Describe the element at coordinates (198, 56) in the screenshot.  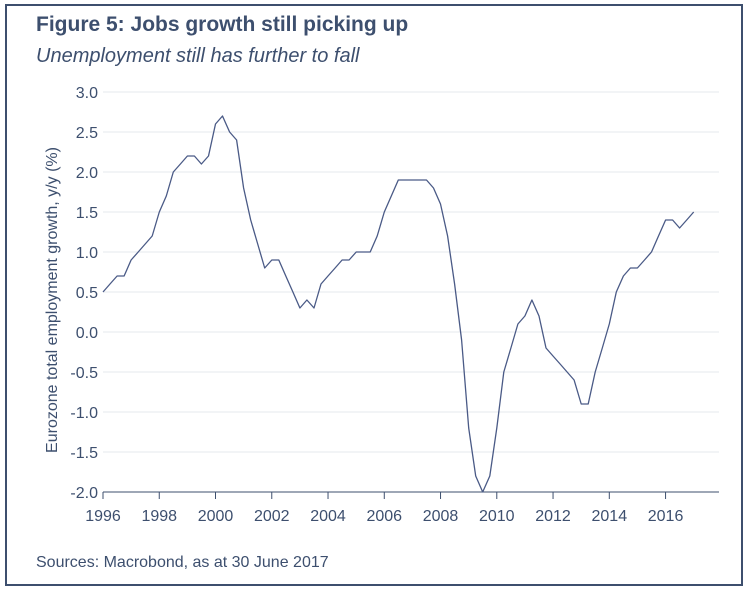
I see `figure-subtitle: Unemployment still has further to fall` at that location.